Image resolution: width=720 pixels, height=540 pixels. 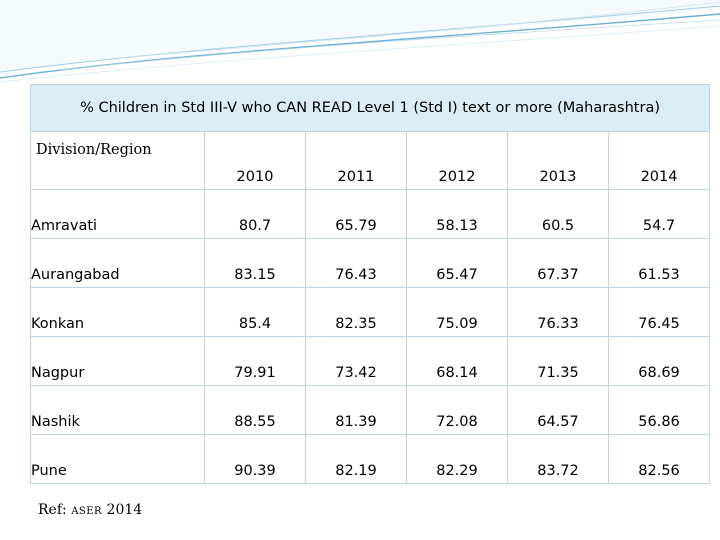 I want to click on year-header: 2012, so click(x=457, y=160).